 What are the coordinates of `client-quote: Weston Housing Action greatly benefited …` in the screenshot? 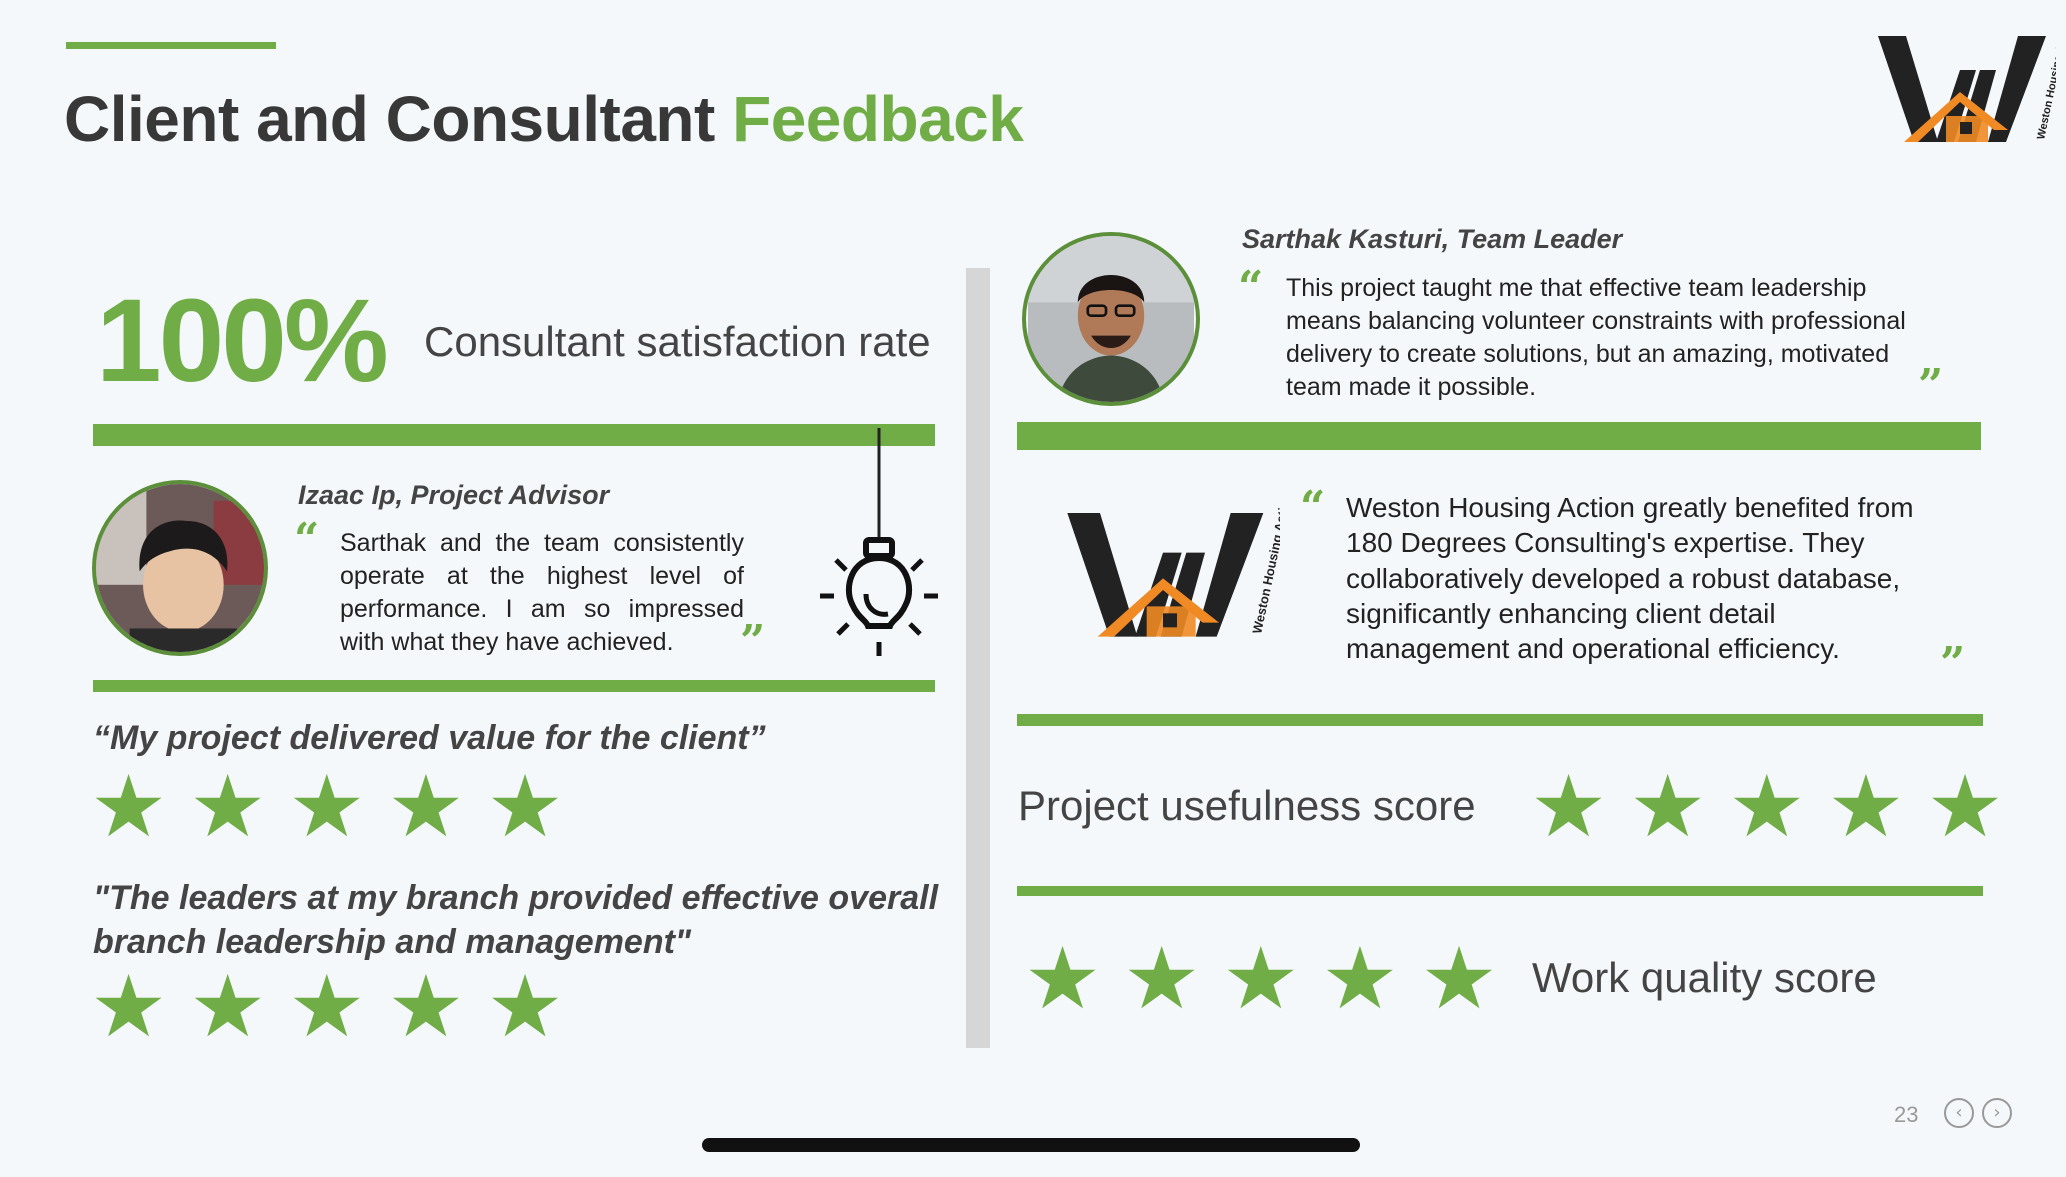 It's located at (1630, 578).